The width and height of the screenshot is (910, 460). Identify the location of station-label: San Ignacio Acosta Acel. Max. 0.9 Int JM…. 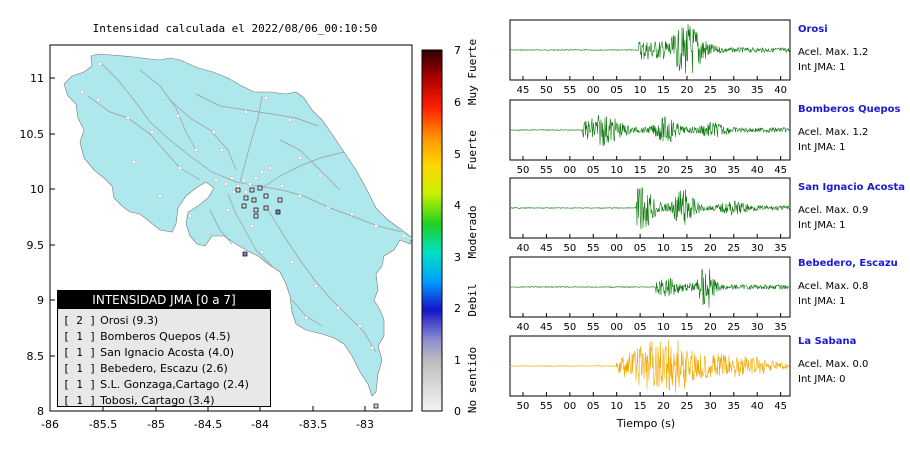
(852, 206).